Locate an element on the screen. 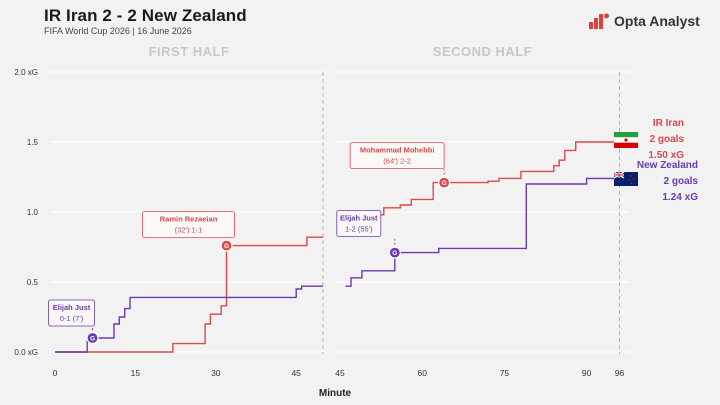 Image resolution: width=720 pixels, height=405 pixels. x-tick-label: 15 is located at coordinates (136, 373).